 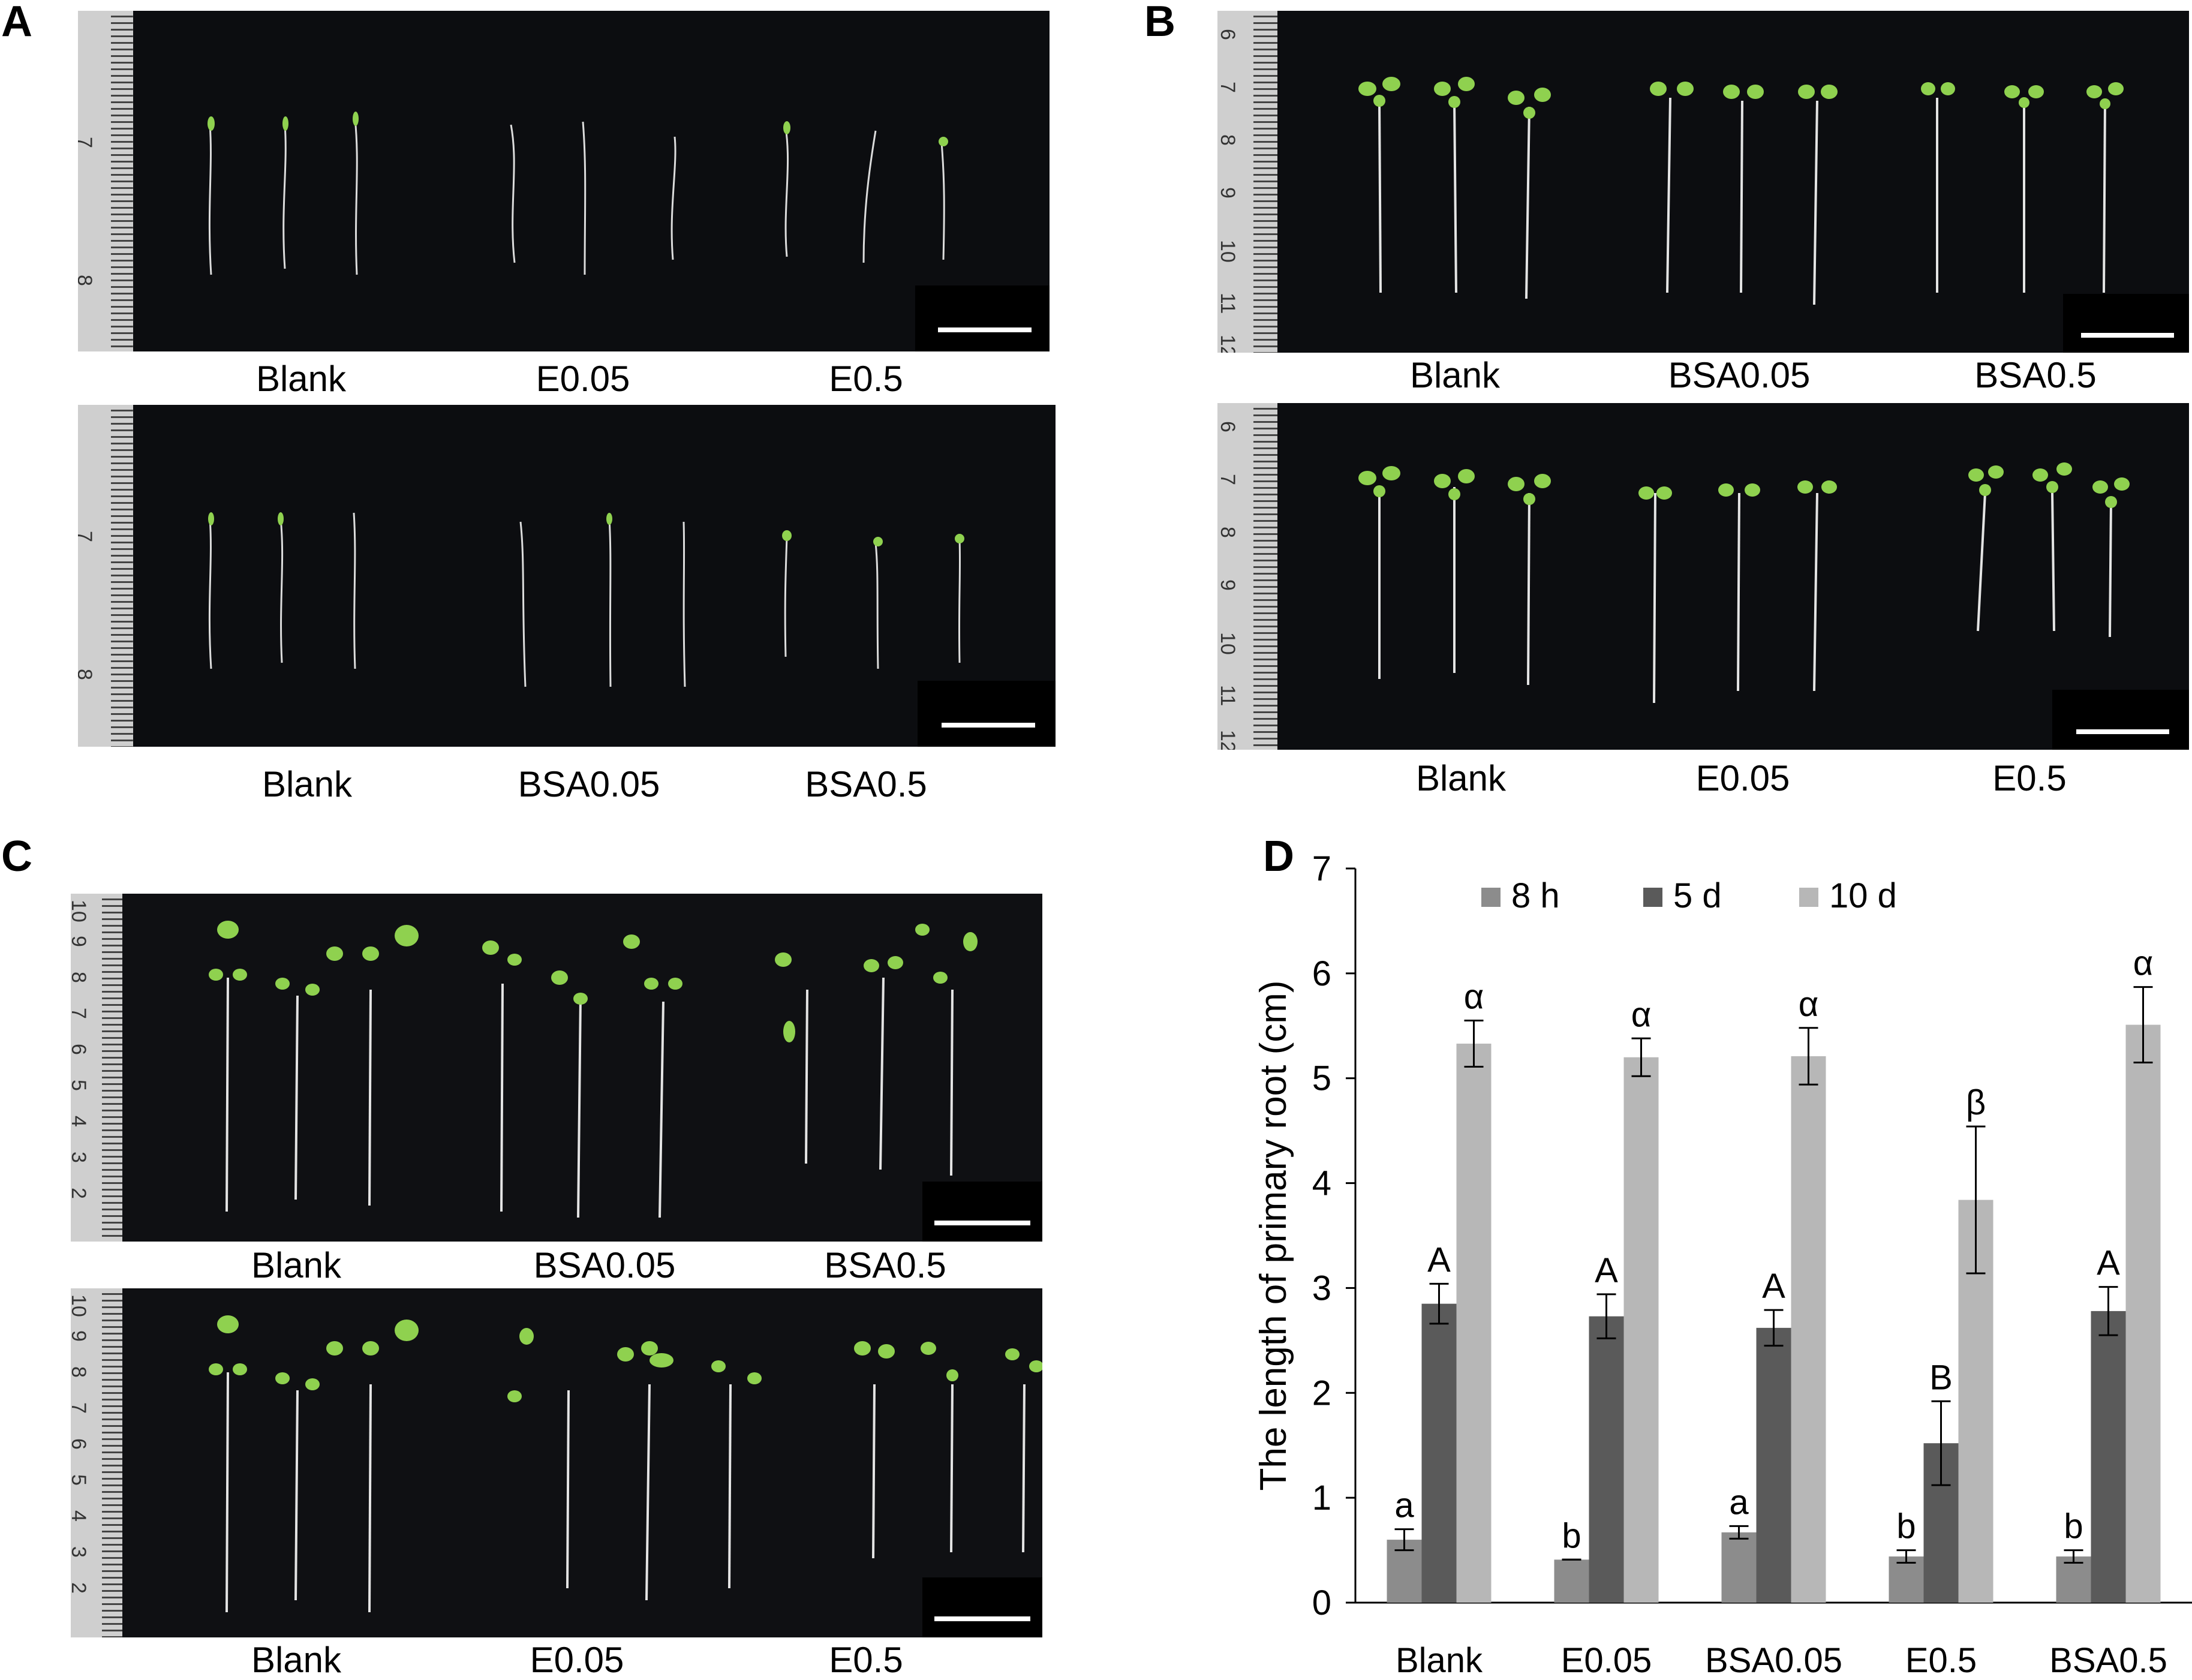 I want to click on y-tick-label: 2, so click(x=1321, y=1393).